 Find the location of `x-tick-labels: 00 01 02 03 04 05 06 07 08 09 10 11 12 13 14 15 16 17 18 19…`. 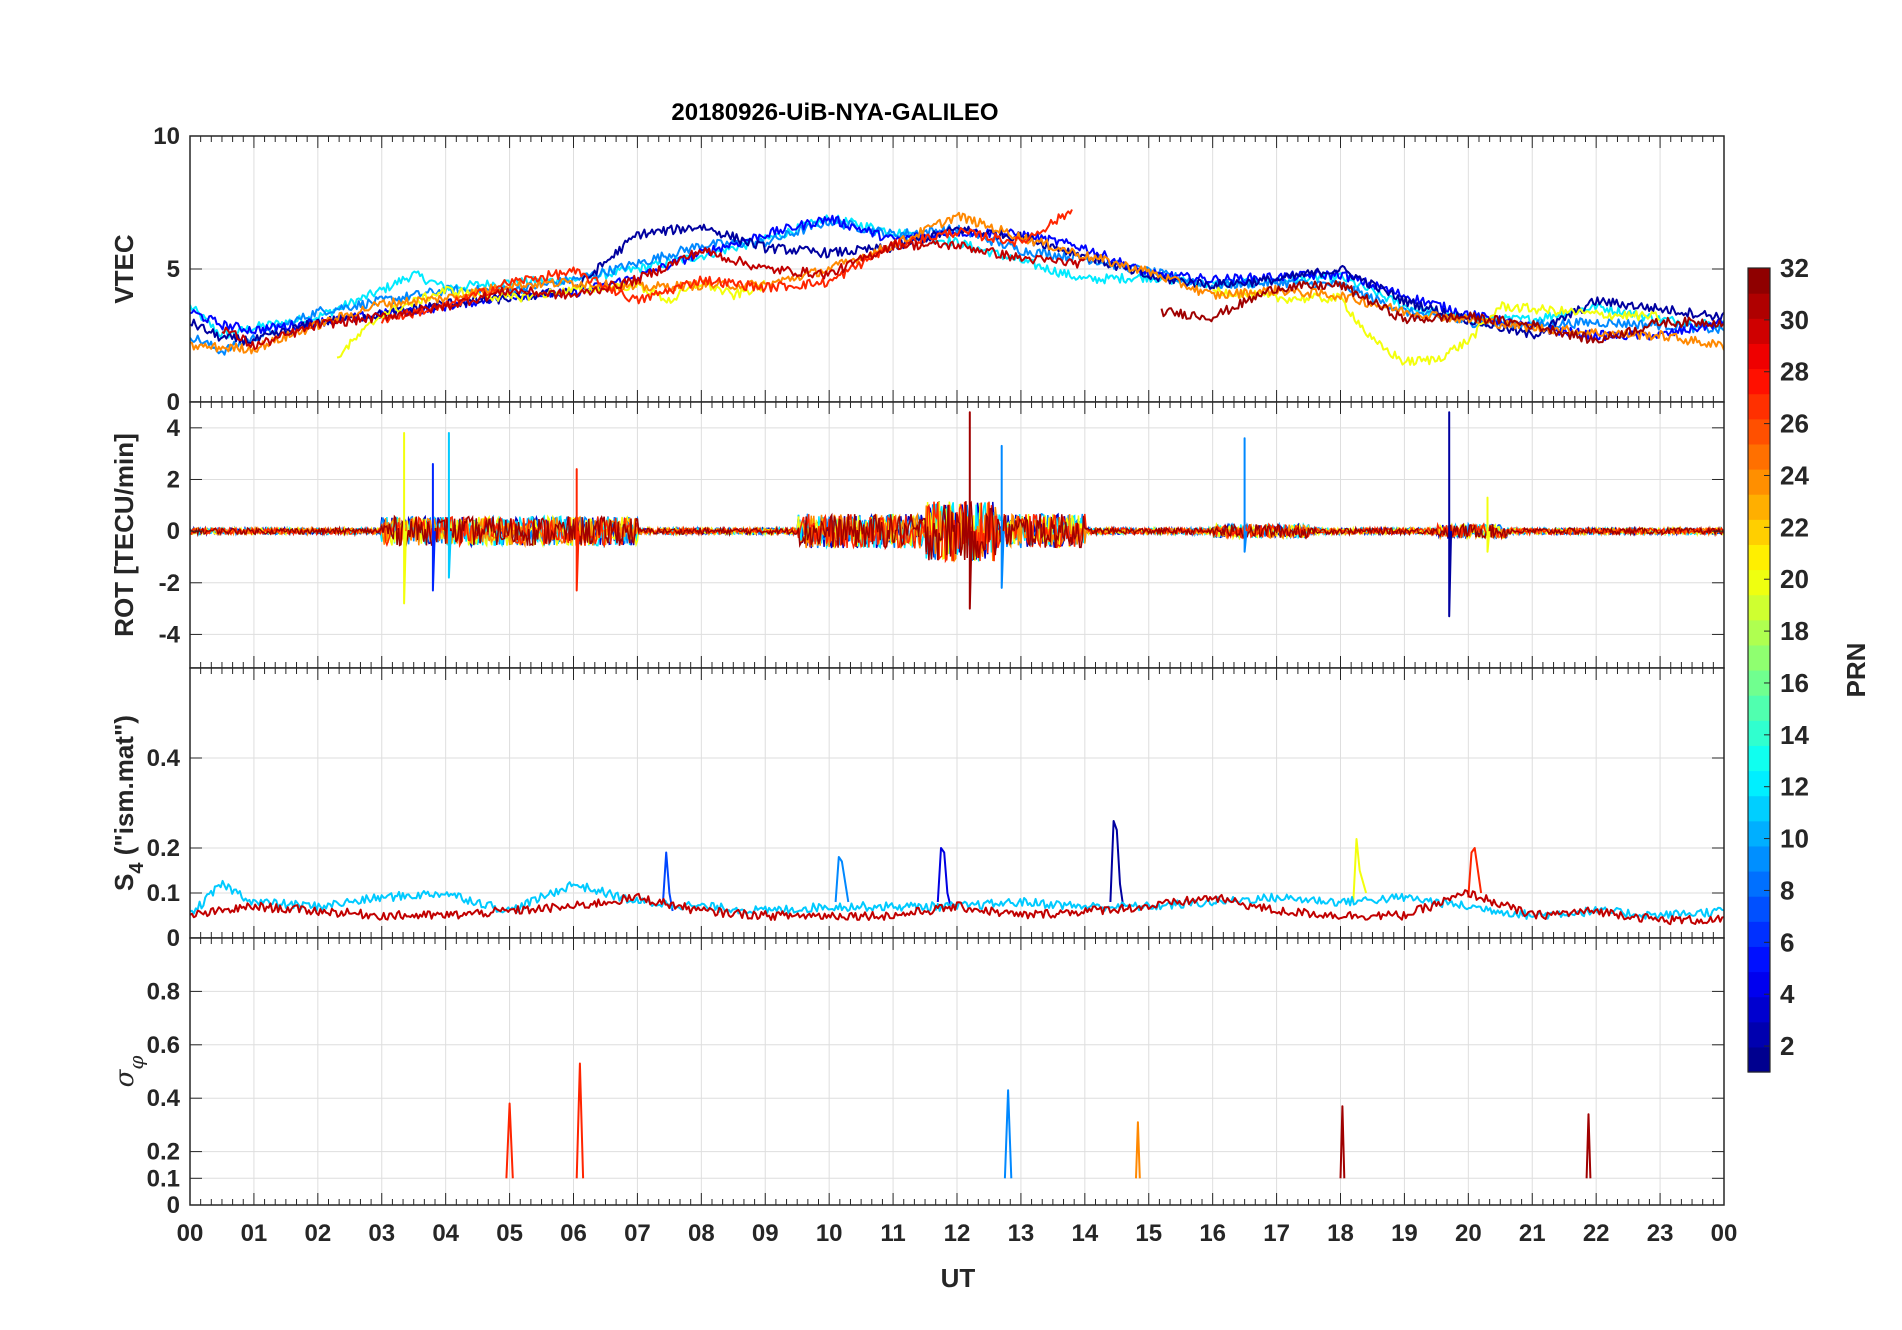

x-tick-labels: 00 01 02 03 04 05 06 07 08 09 10 11 12 13 14 15 16 17 18 19… is located at coordinates (957, 1233).